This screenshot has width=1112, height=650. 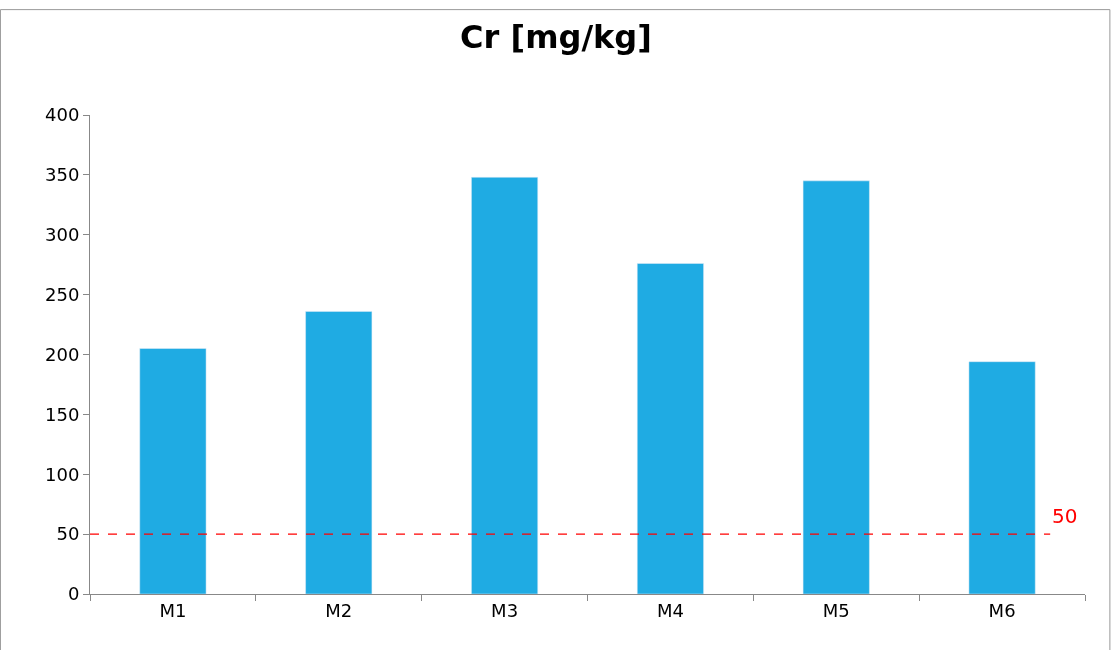 I want to click on x-tick-label: M4, so click(x=670, y=610).